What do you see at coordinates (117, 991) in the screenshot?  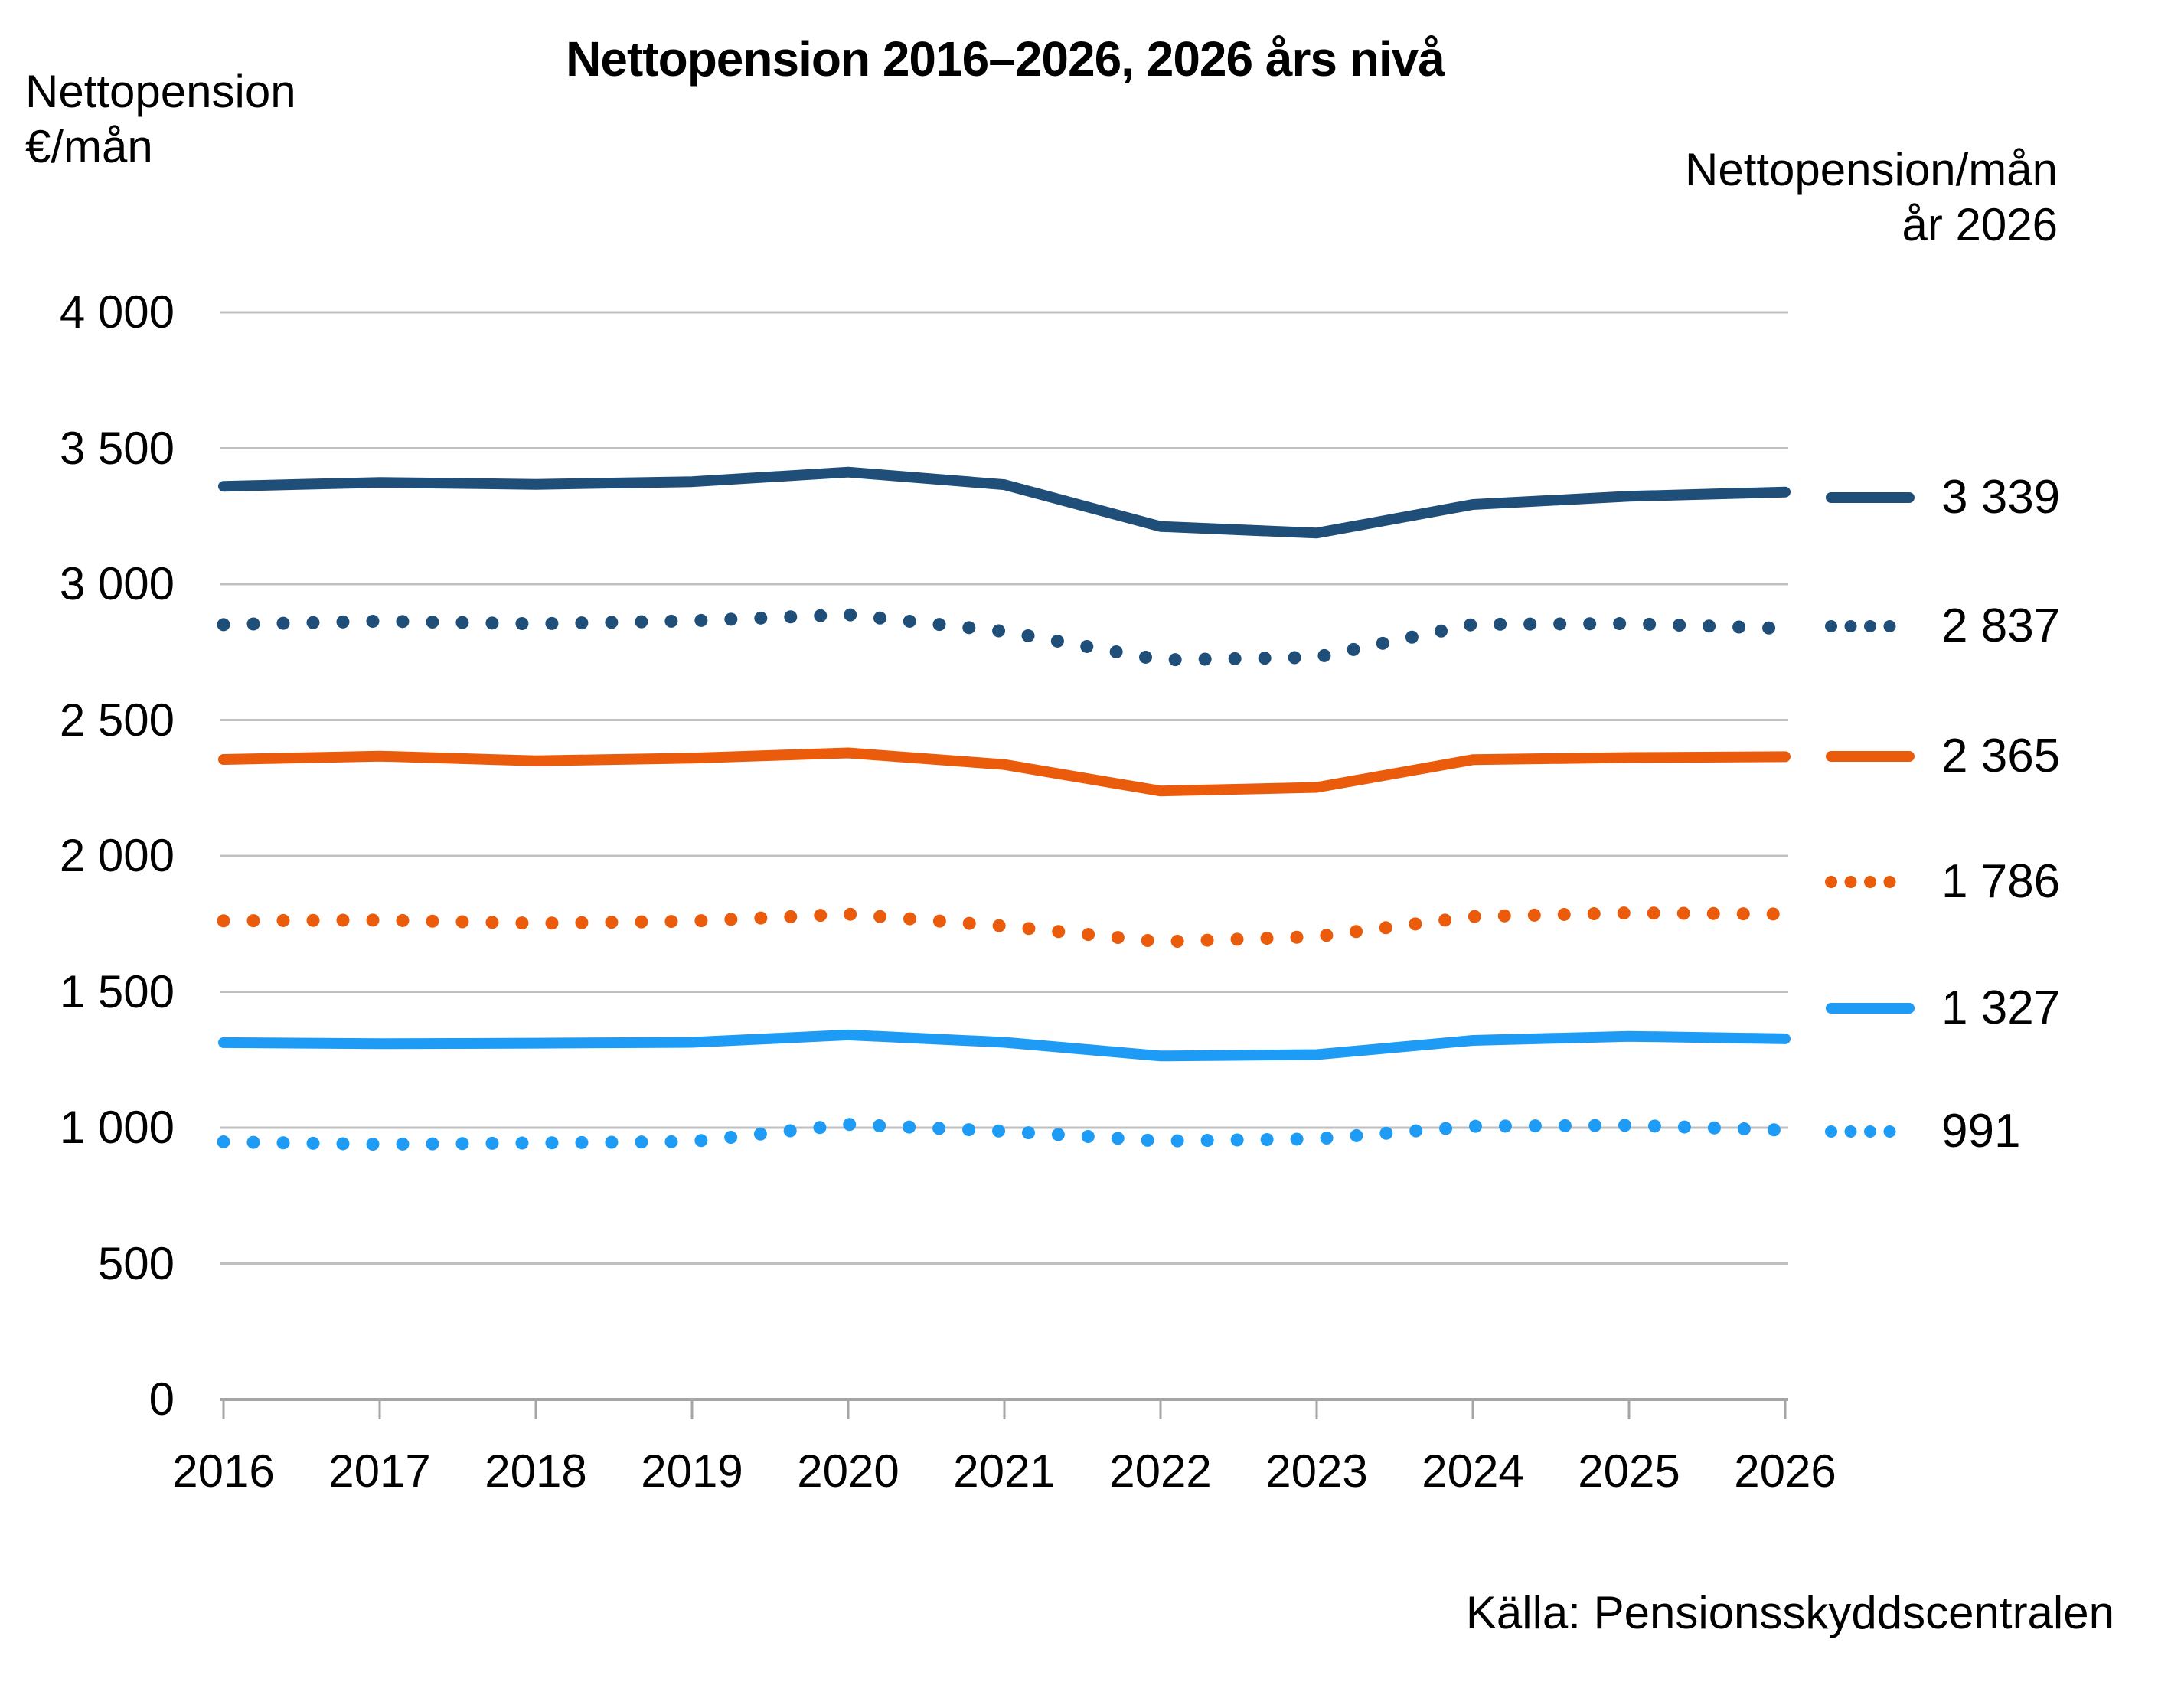 I see `y-tick-label-1500: 1 500` at bounding box center [117, 991].